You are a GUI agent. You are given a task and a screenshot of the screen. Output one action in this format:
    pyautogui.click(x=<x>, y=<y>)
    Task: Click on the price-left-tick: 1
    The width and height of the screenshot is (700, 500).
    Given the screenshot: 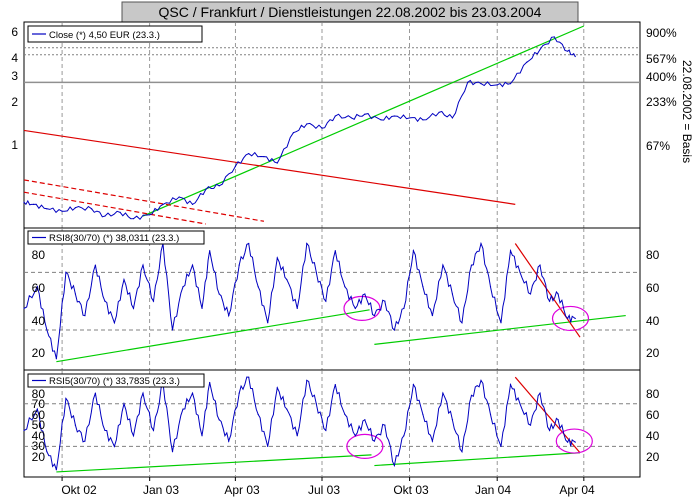 What is the action you would take?
    pyautogui.click(x=14, y=145)
    